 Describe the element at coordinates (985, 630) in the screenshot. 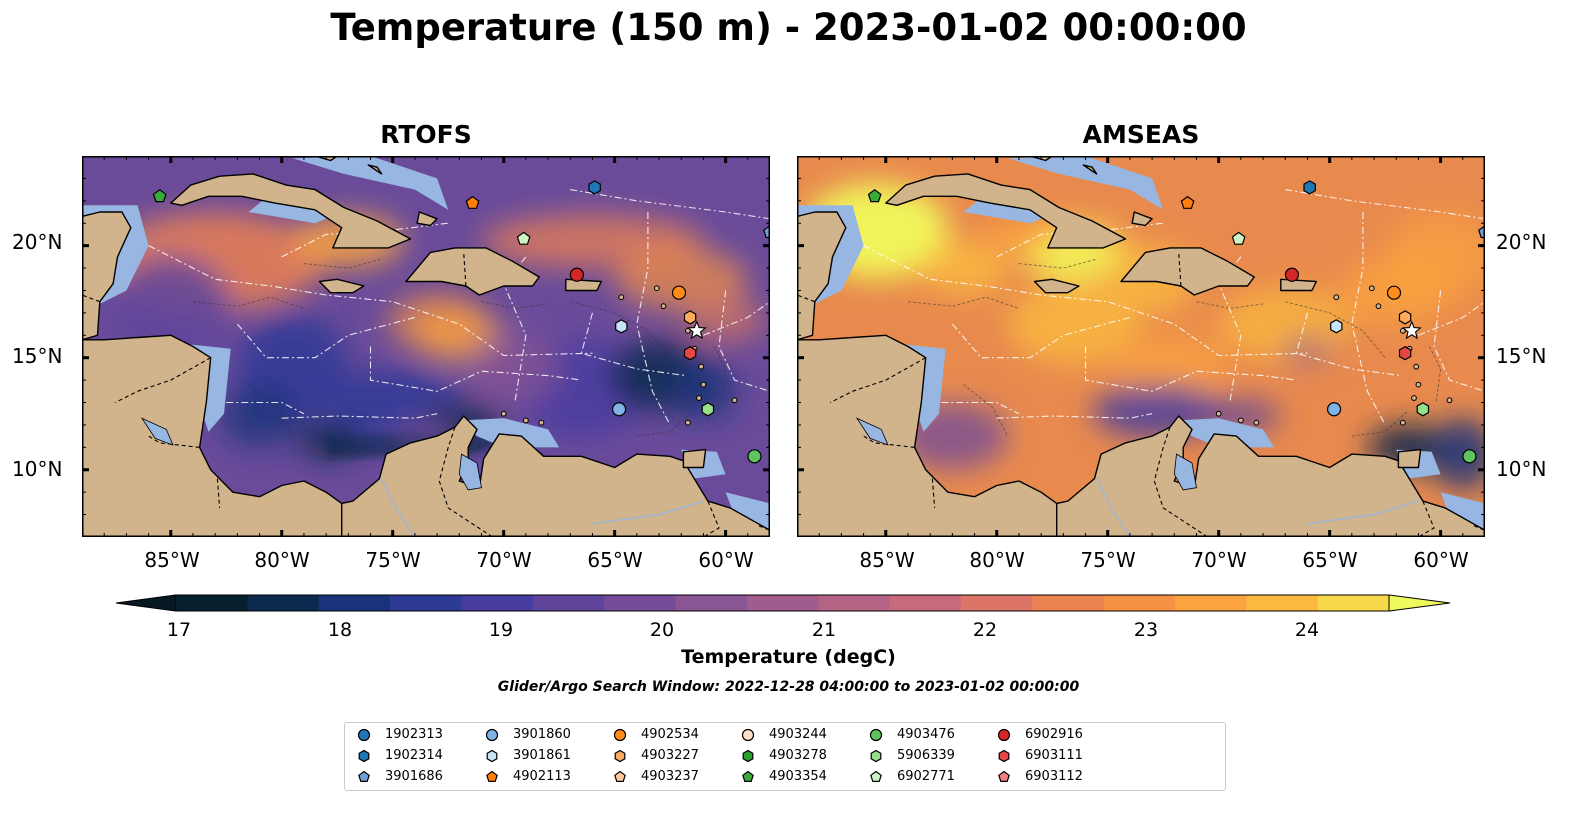

I see `colorbar-tick: 22` at that location.